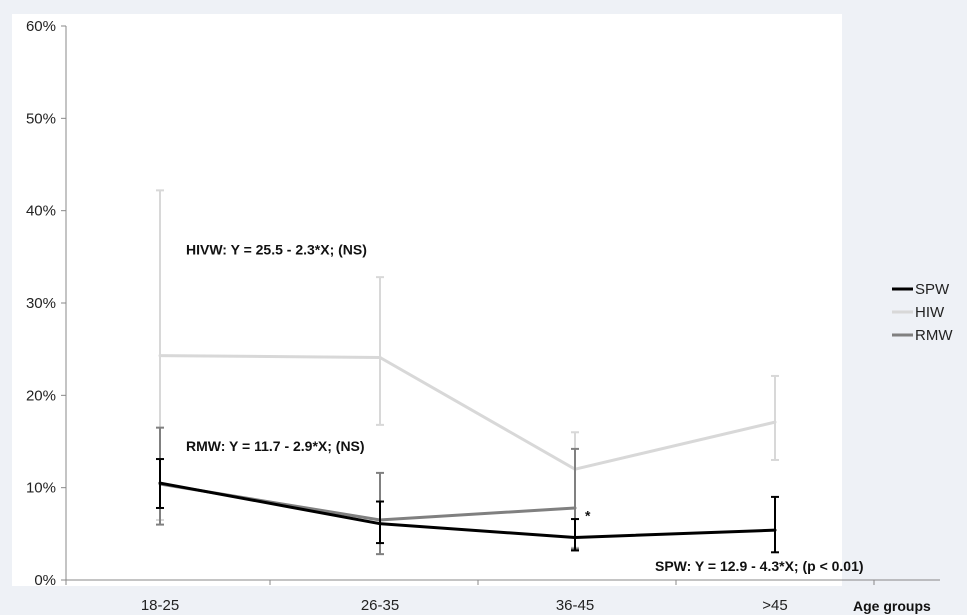 The width and height of the screenshot is (967, 615). I want to click on legend: SPW HIW RMW, so click(922, 312).